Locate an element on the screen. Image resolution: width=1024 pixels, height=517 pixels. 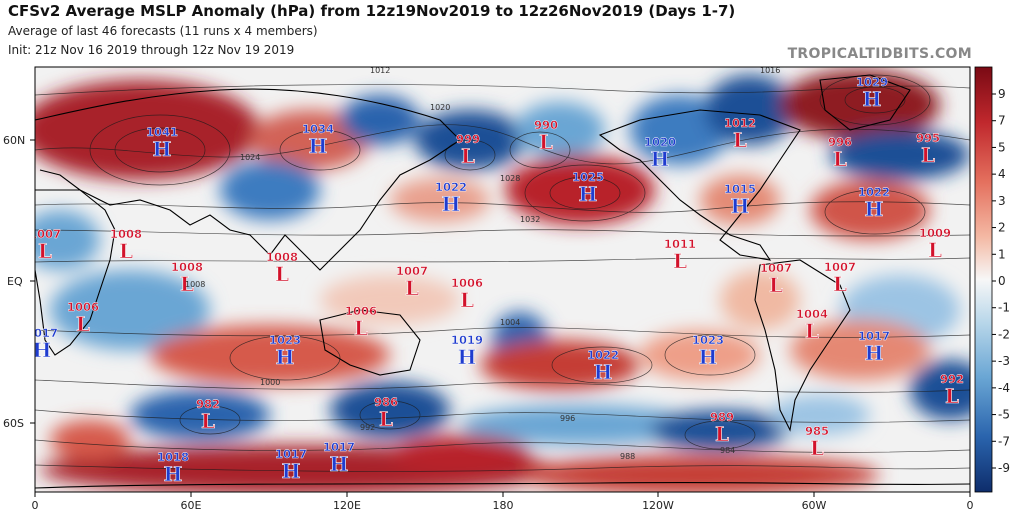
colorbar-tick-label: -3 is located at coordinates (1004, 361).